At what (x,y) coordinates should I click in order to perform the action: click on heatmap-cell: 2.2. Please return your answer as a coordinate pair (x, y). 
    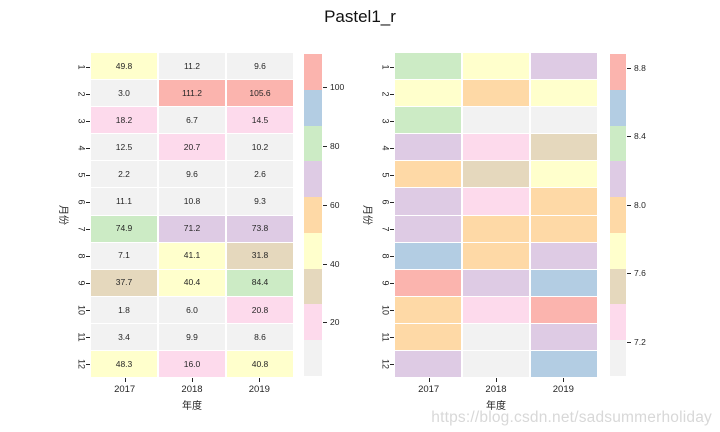
    Looking at the image, I should click on (124, 174).